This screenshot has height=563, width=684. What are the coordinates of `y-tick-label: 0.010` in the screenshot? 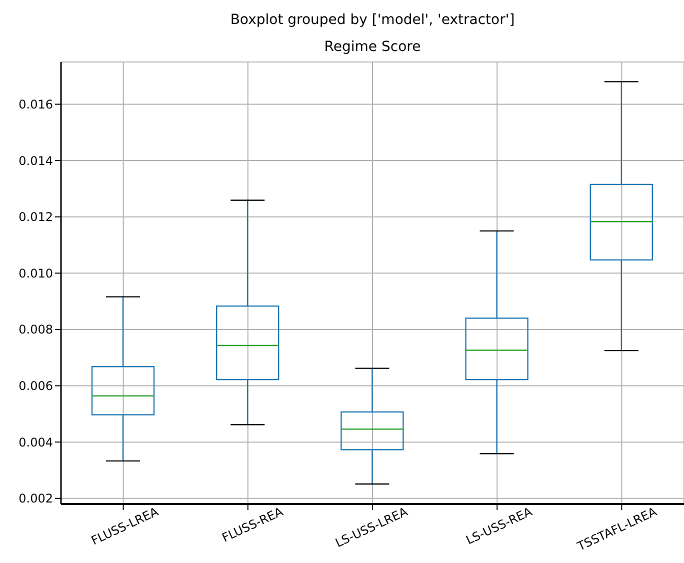 It's located at (35, 273).